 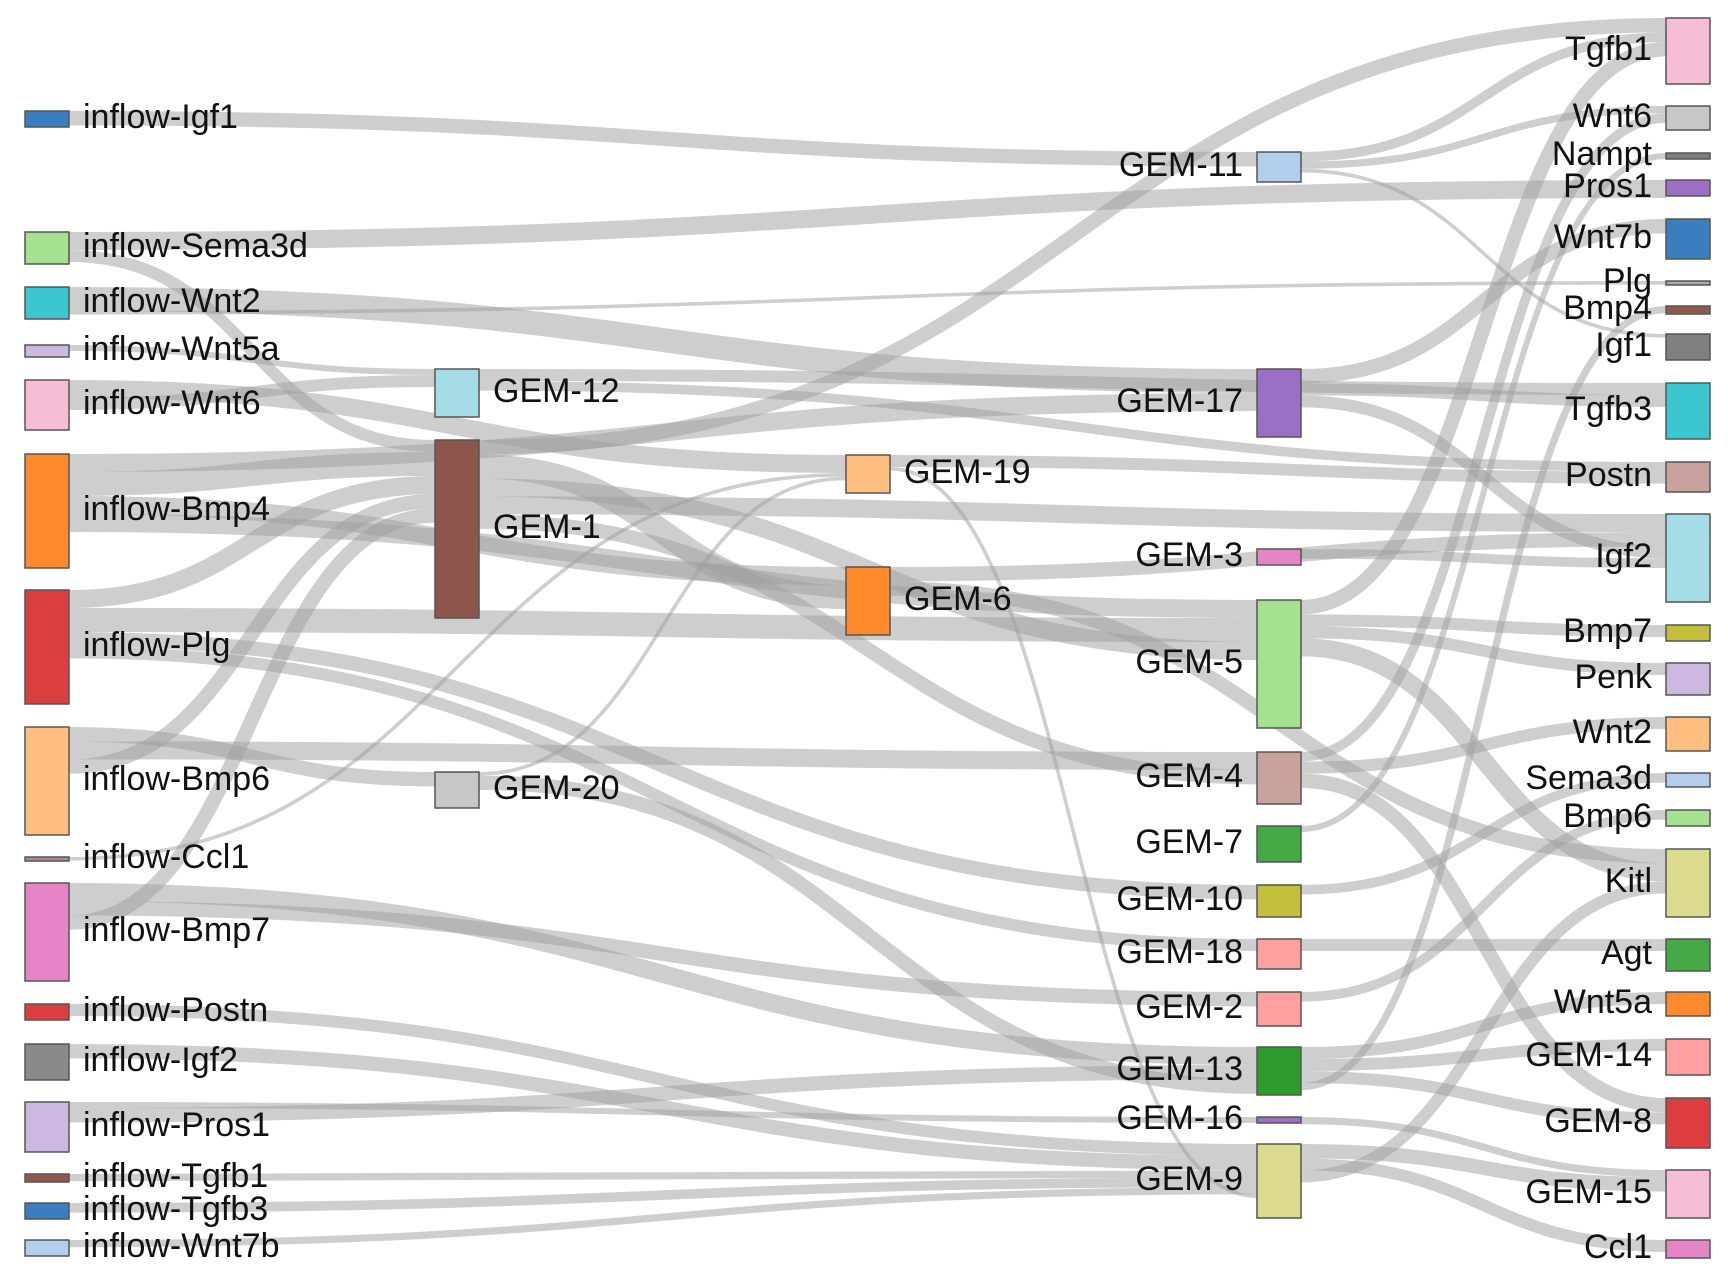 I want to click on node-GEM-20: GEM-20, so click(x=527, y=789).